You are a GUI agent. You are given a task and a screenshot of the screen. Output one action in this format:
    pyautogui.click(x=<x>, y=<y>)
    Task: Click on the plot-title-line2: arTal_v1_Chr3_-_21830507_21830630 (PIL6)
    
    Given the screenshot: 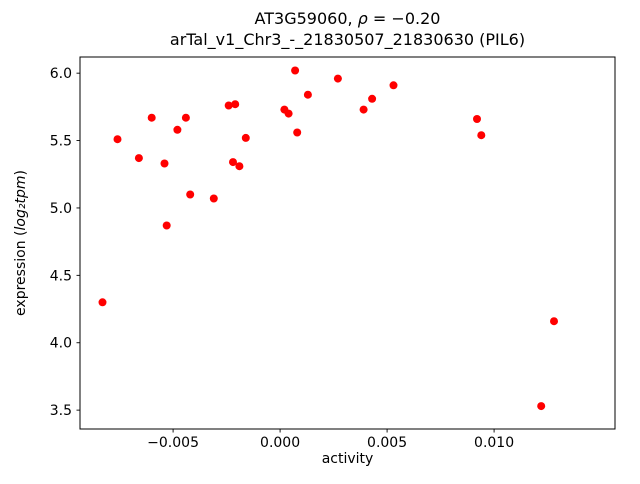 What is the action you would take?
    pyautogui.click(x=347, y=40)
    